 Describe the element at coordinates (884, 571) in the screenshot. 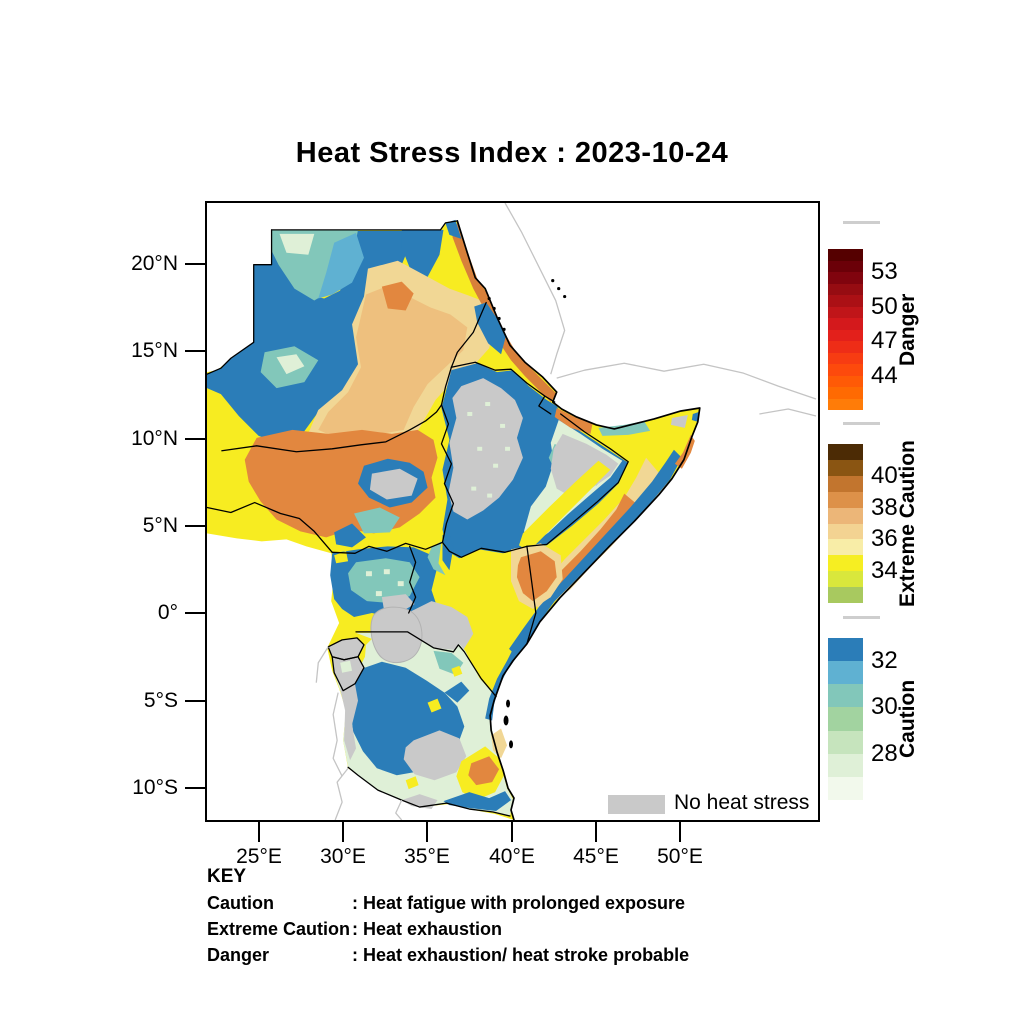

I see `extreme_caution-scale-value: 34` at that location.